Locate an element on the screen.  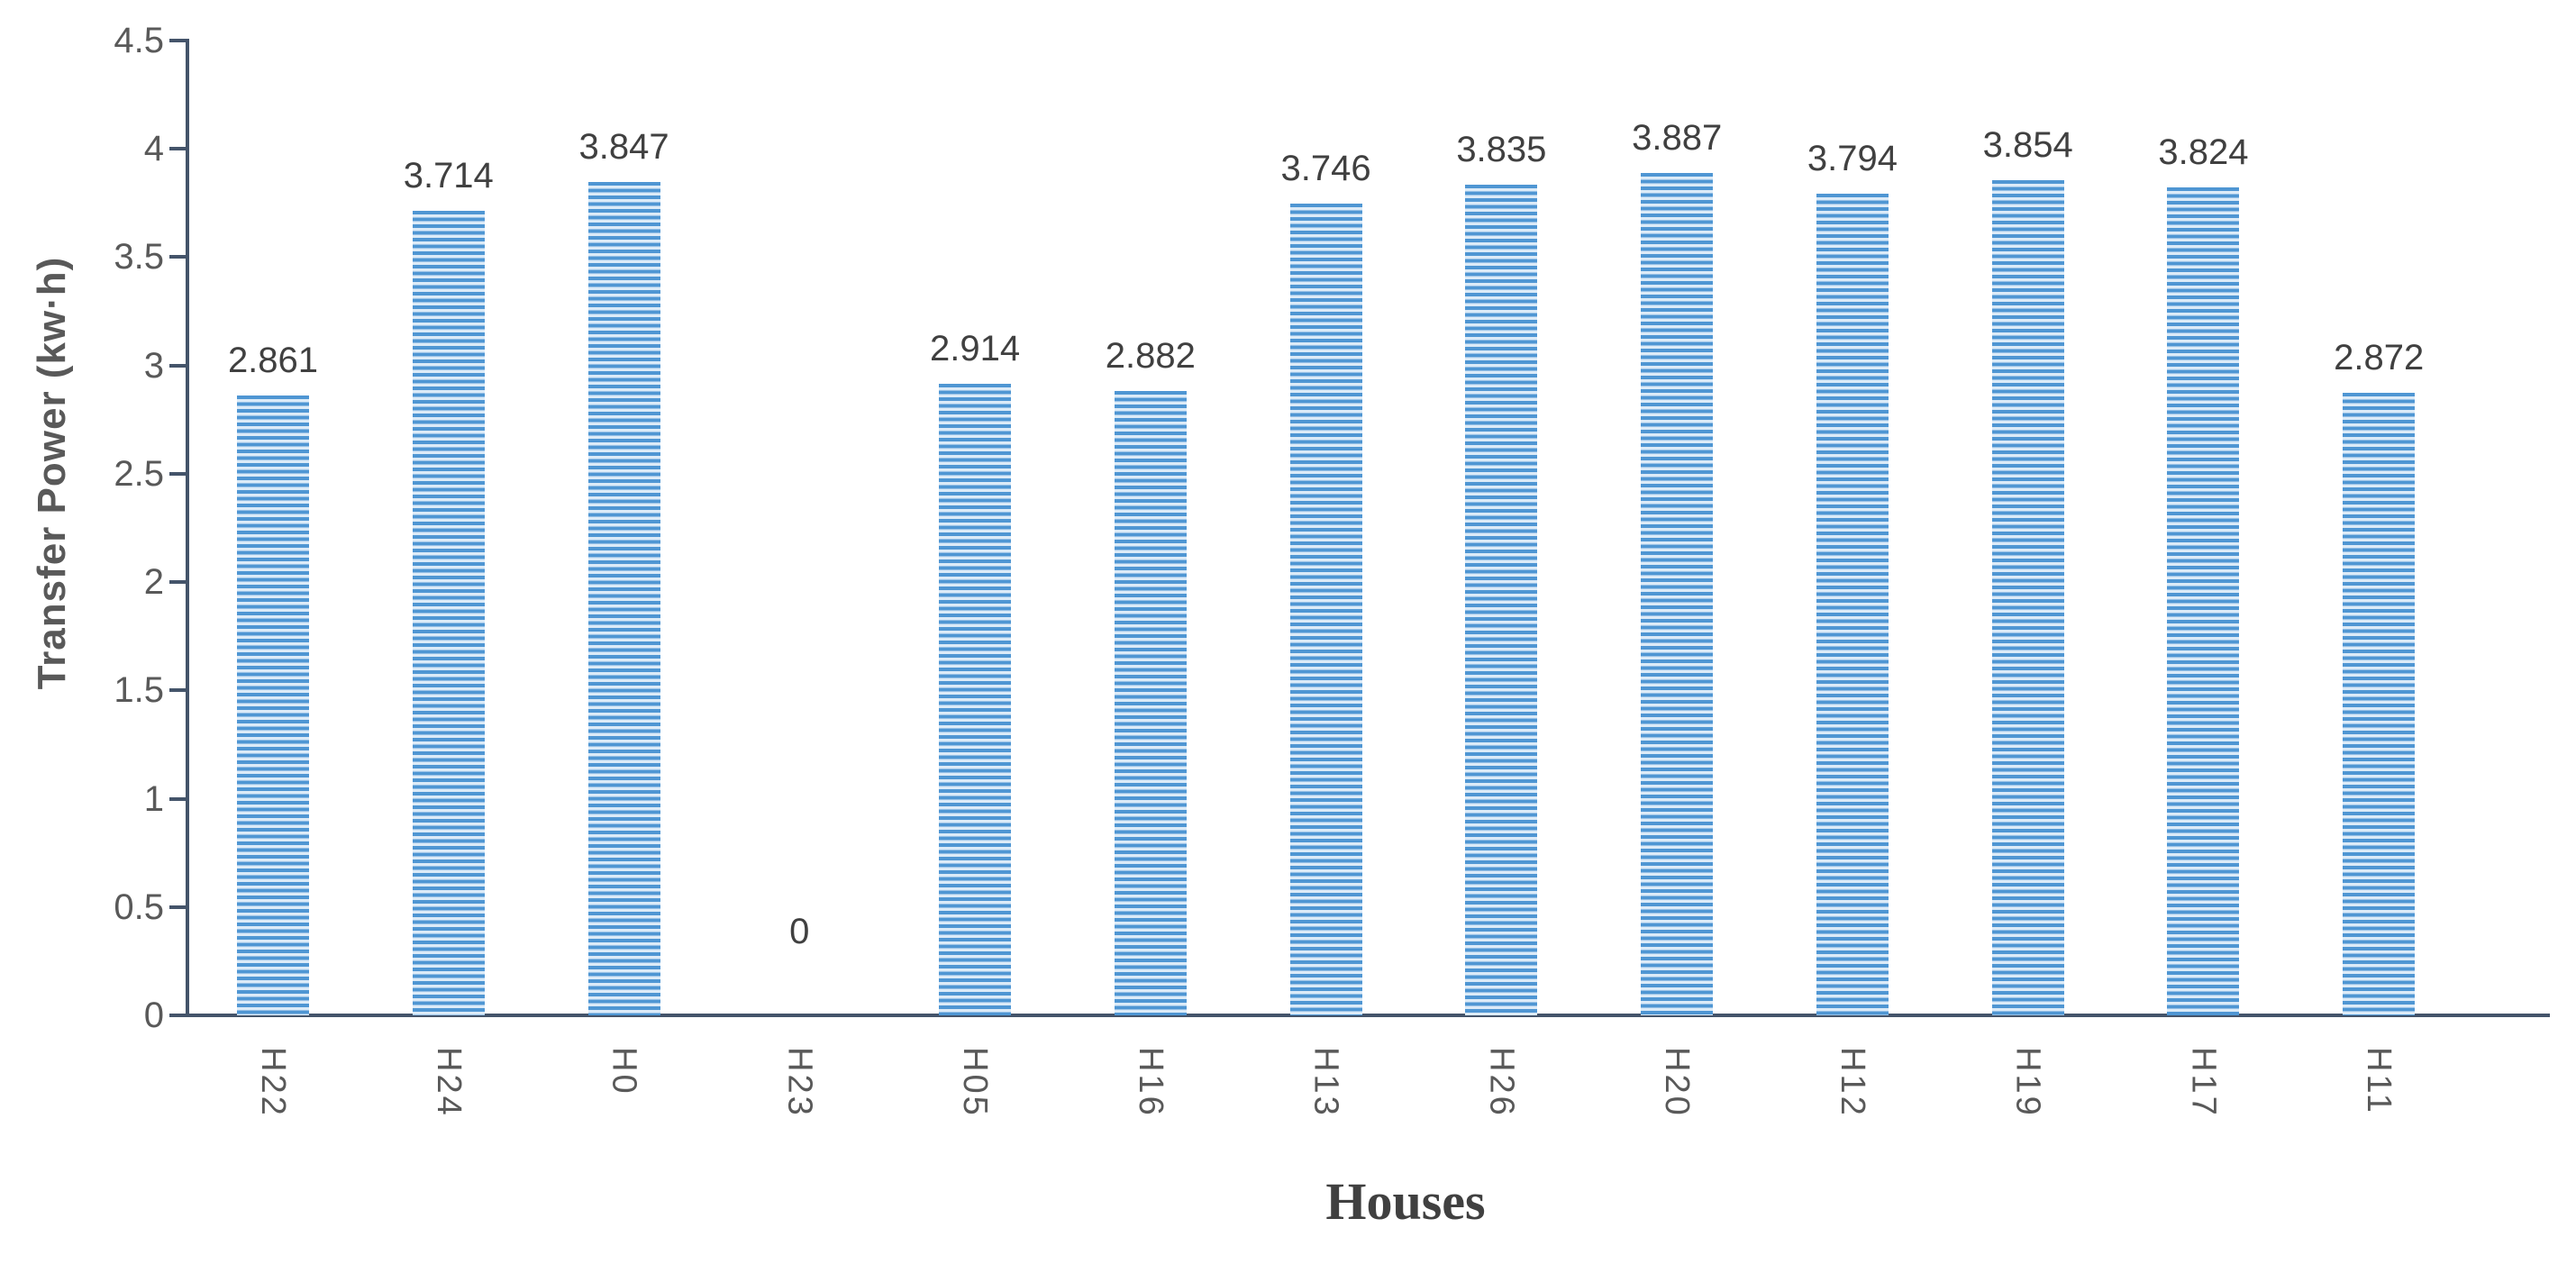
y-tick-mark-1.5 is located at coordinates (179, 690).